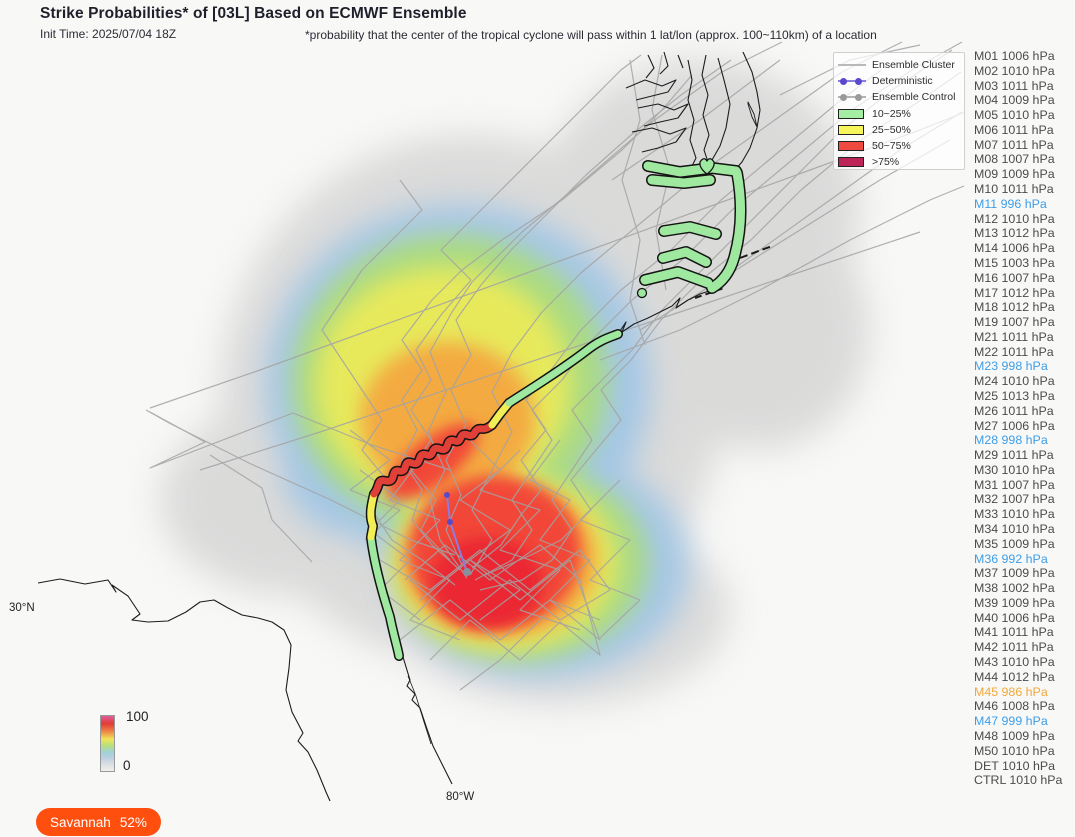 This screenshot has height=837, width=1075. I want to click on member-row-m23: M23 998 hPa, so click(1011, 366).